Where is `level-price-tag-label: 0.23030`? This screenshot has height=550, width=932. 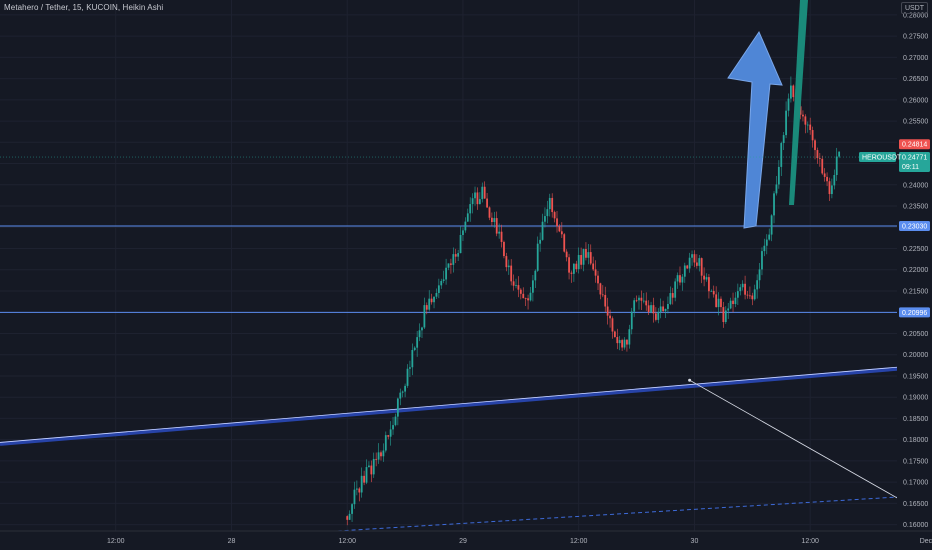
level-price-tag-label: 0.23030 is located at coordinates (914, 226).